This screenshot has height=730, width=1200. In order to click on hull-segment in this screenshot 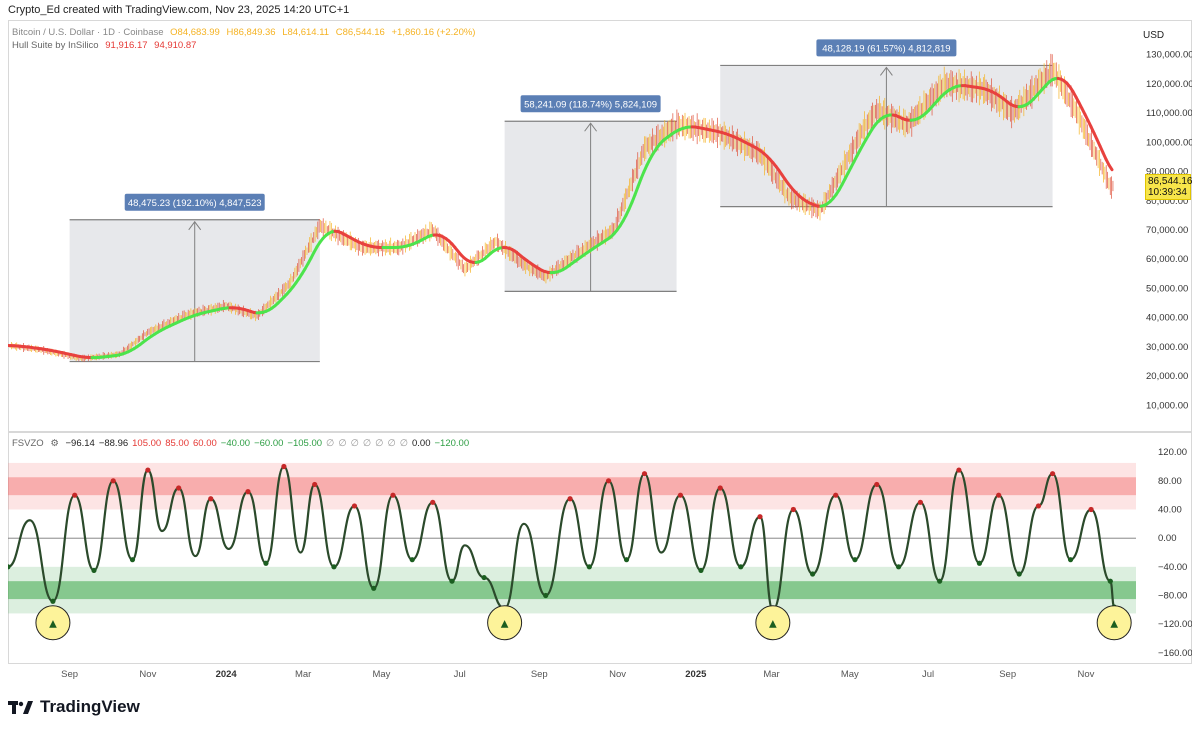, I will do `click(1110, 167)`.